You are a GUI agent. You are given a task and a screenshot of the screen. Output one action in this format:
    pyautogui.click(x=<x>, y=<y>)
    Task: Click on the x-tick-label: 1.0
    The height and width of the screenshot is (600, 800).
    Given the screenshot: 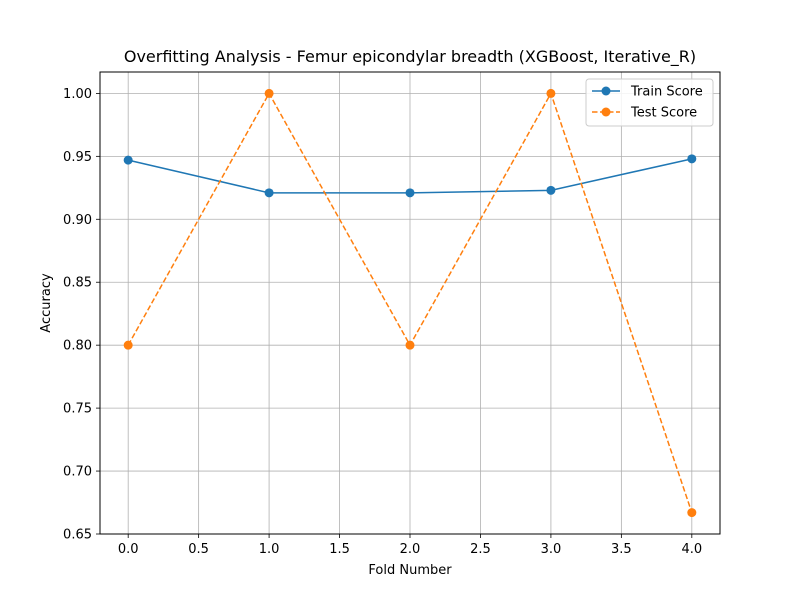 What is the action you would take?
    pyautogui.click(x=269, y=549)
    